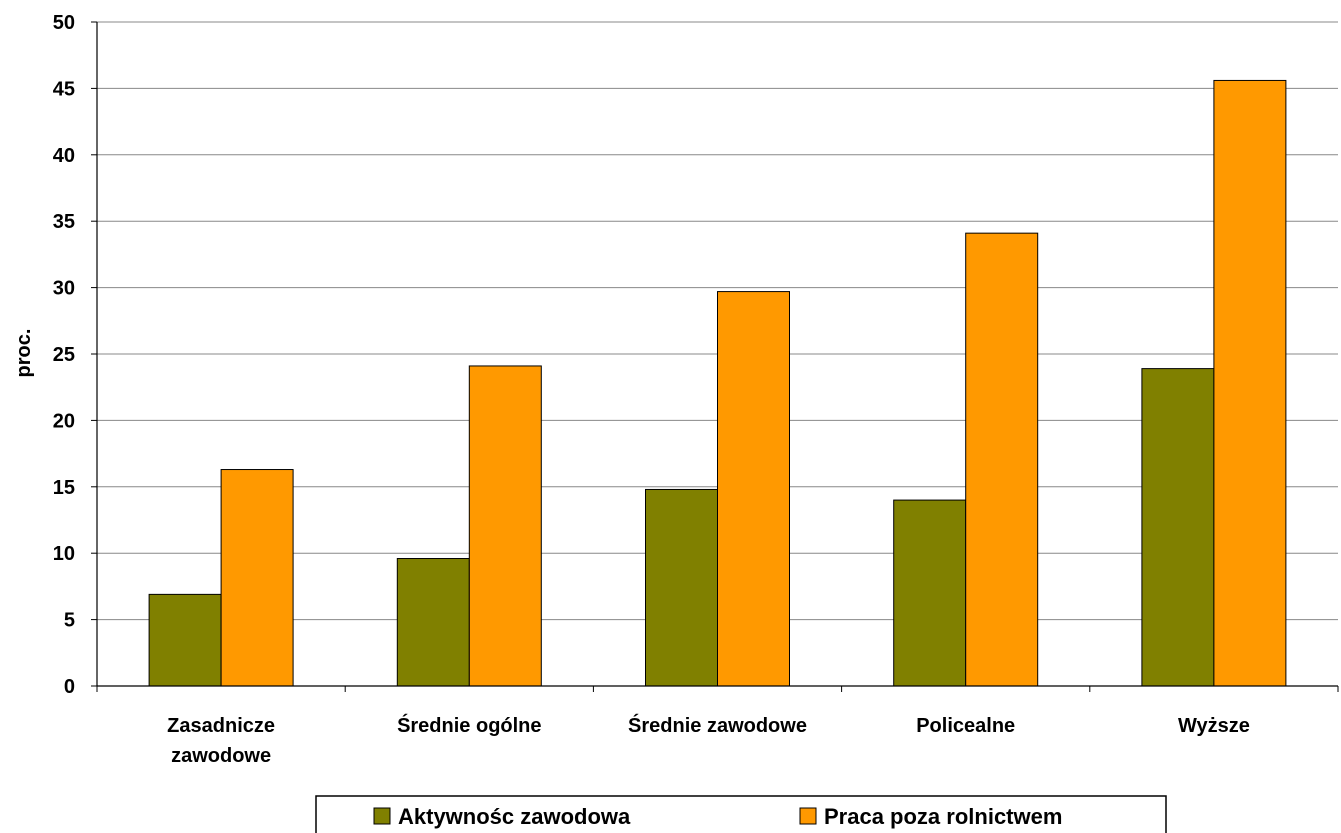 The height and width of the screenshot is (833, 1341). Describe the element at coordinates (64, 23) in the screenshot. I see `y-tick-label: 50` at that location.